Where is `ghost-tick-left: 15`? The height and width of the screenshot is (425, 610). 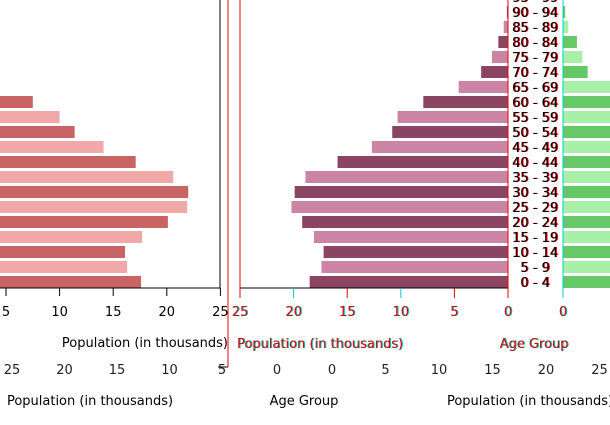
ghost-tick-left: 15 is located at coordinates (117, 370).